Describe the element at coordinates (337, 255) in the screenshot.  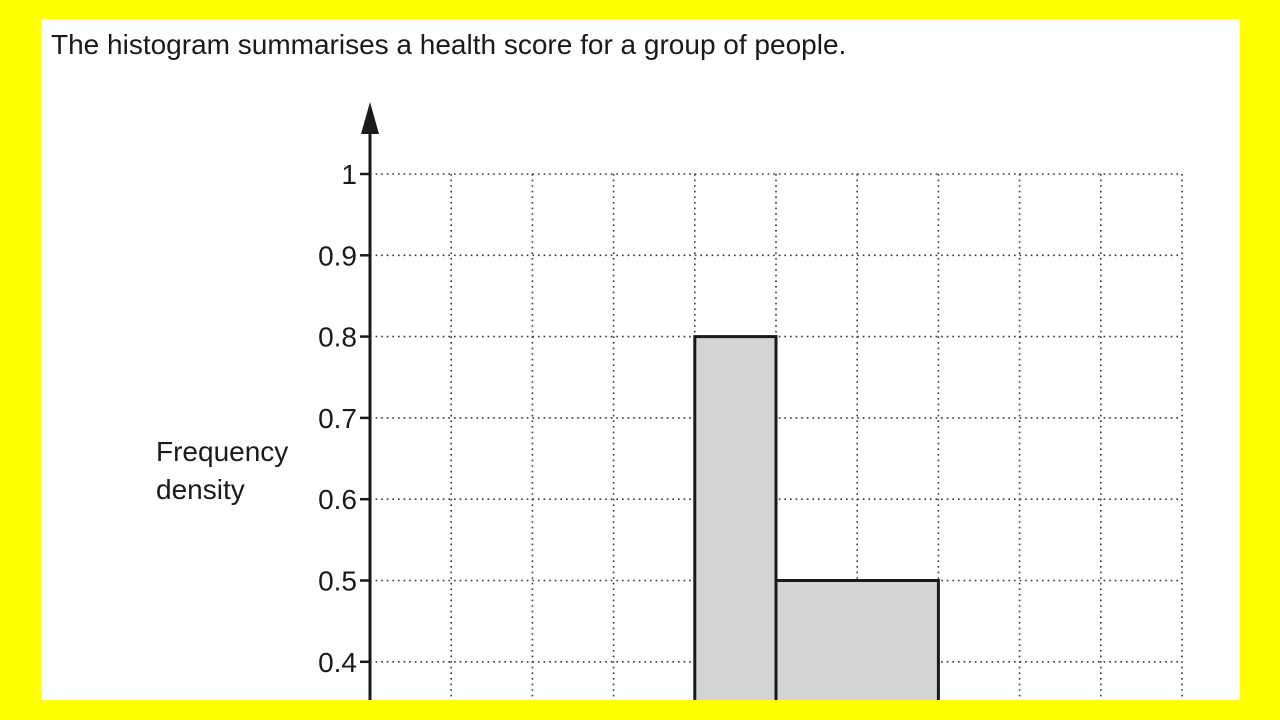
I see `y-tick-label: 0.9` at that location.